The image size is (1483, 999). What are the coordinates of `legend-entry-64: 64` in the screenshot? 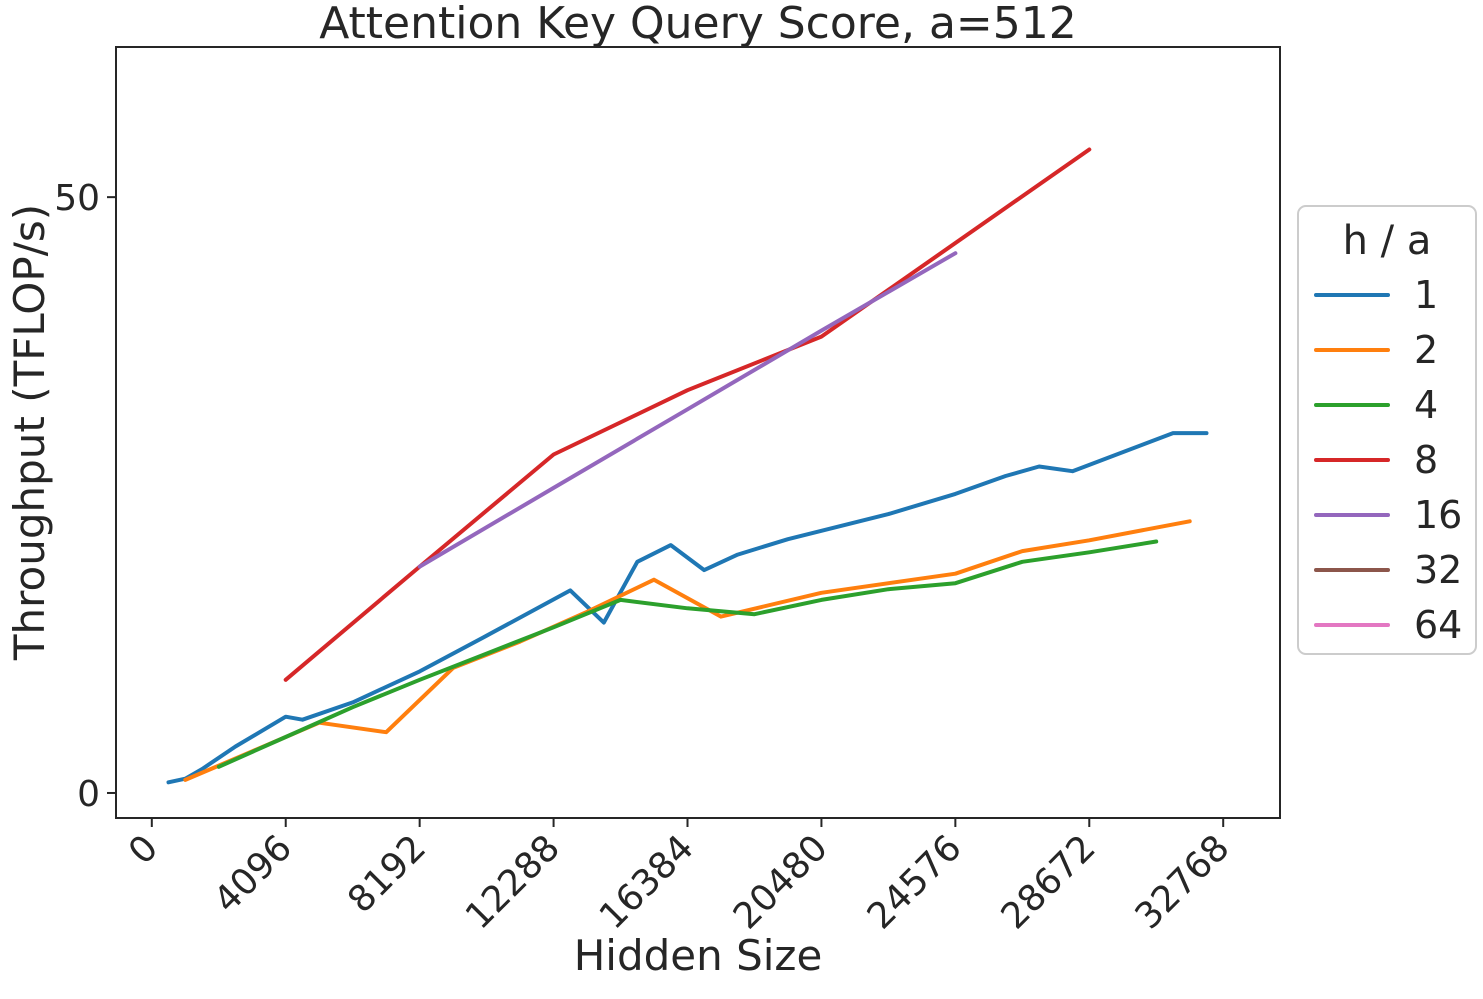 It's located at (1387, 624).